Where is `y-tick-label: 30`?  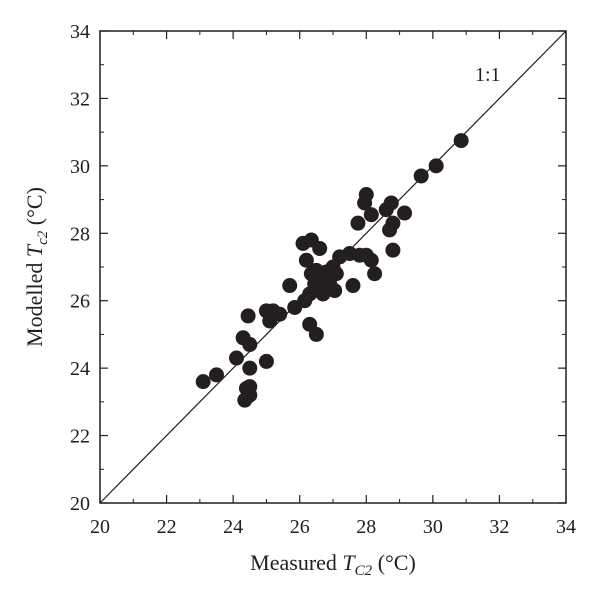 y-tick-label: 30 is located at coordinates (80, 167).